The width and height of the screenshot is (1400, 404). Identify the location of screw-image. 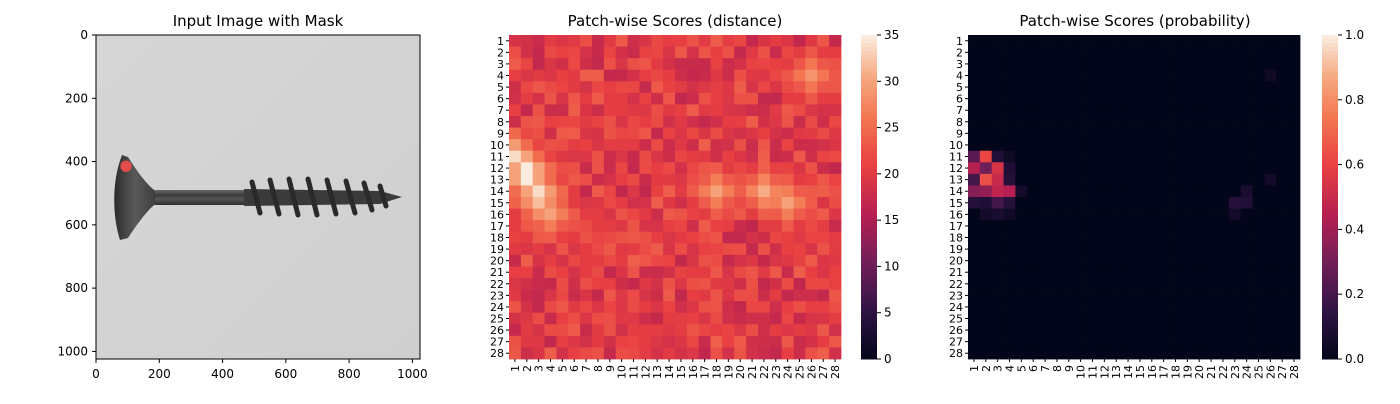
(258, 197).